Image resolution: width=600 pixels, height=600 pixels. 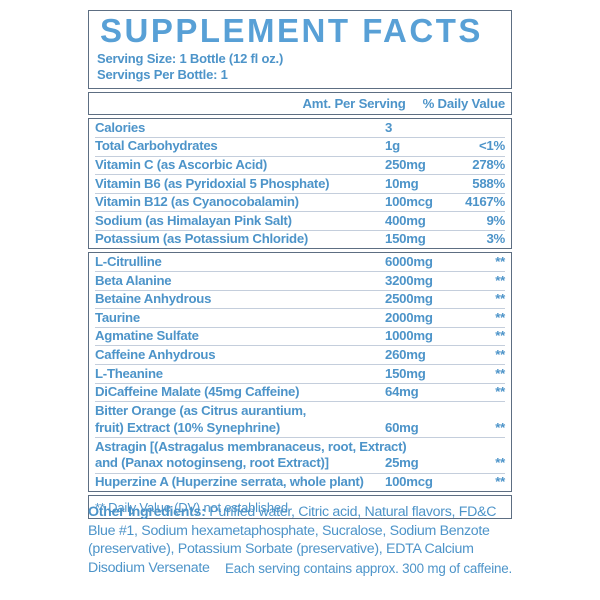 I want to click on column-header-daily-value: % Daily Value, so click(x=464, y=104).